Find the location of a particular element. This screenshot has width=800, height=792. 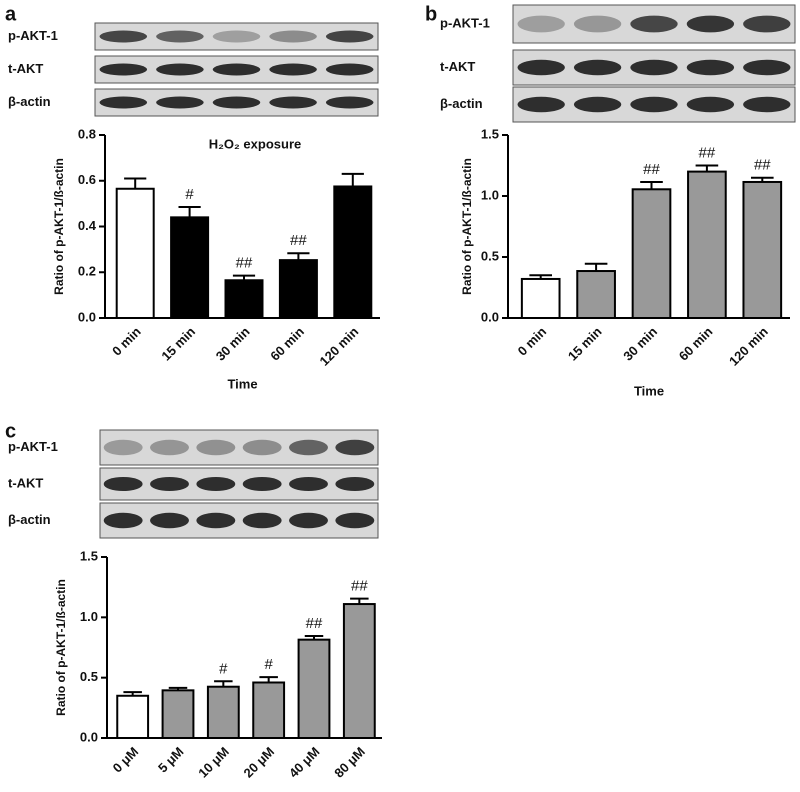

y-tick-label: 0.2 is located at coordinates (87, 271).